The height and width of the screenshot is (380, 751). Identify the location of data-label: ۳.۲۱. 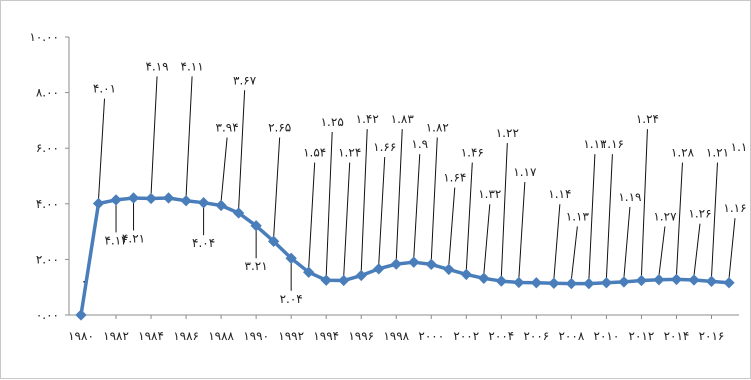
(256, 266).